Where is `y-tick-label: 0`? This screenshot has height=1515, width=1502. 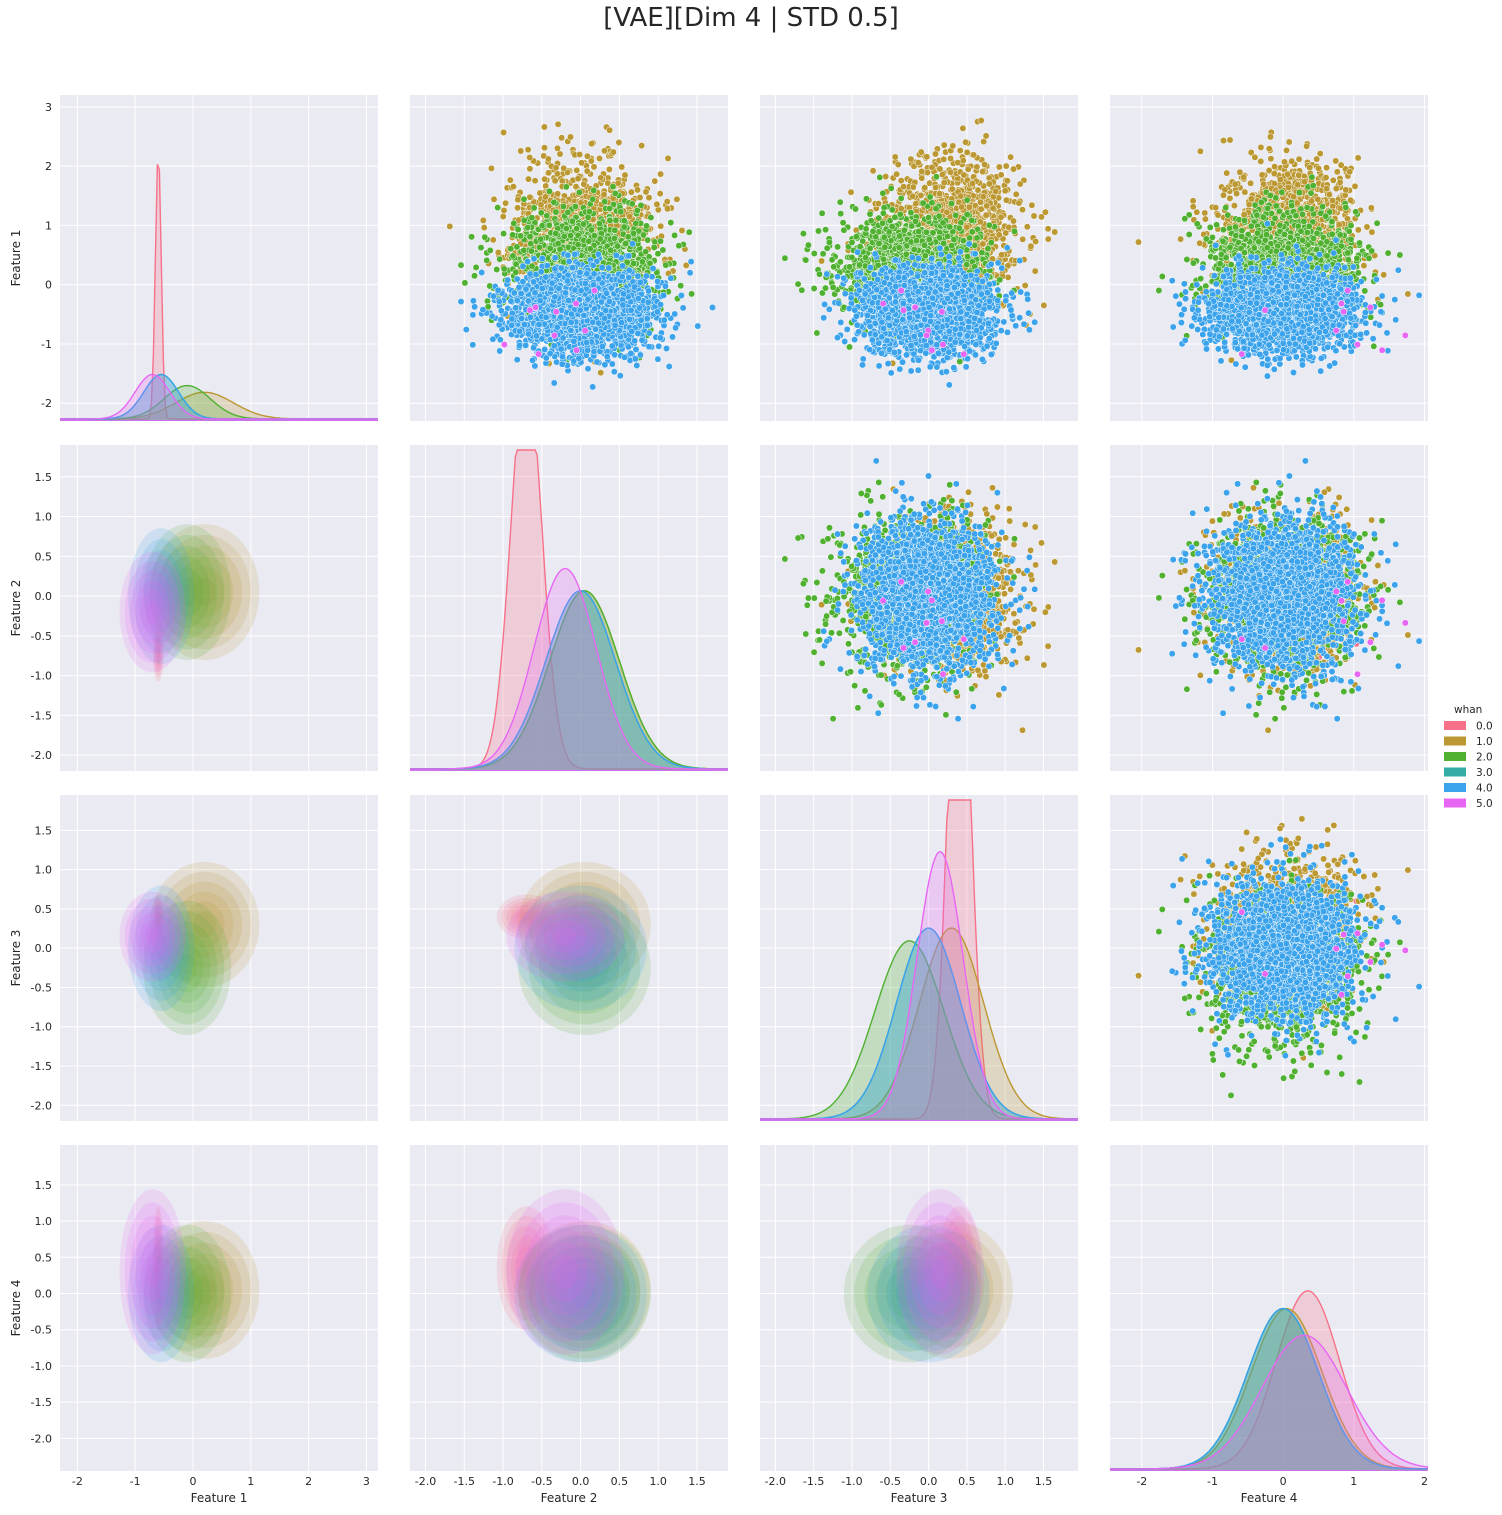 y-tick-label: 0 is located at coordinates (48, 285).